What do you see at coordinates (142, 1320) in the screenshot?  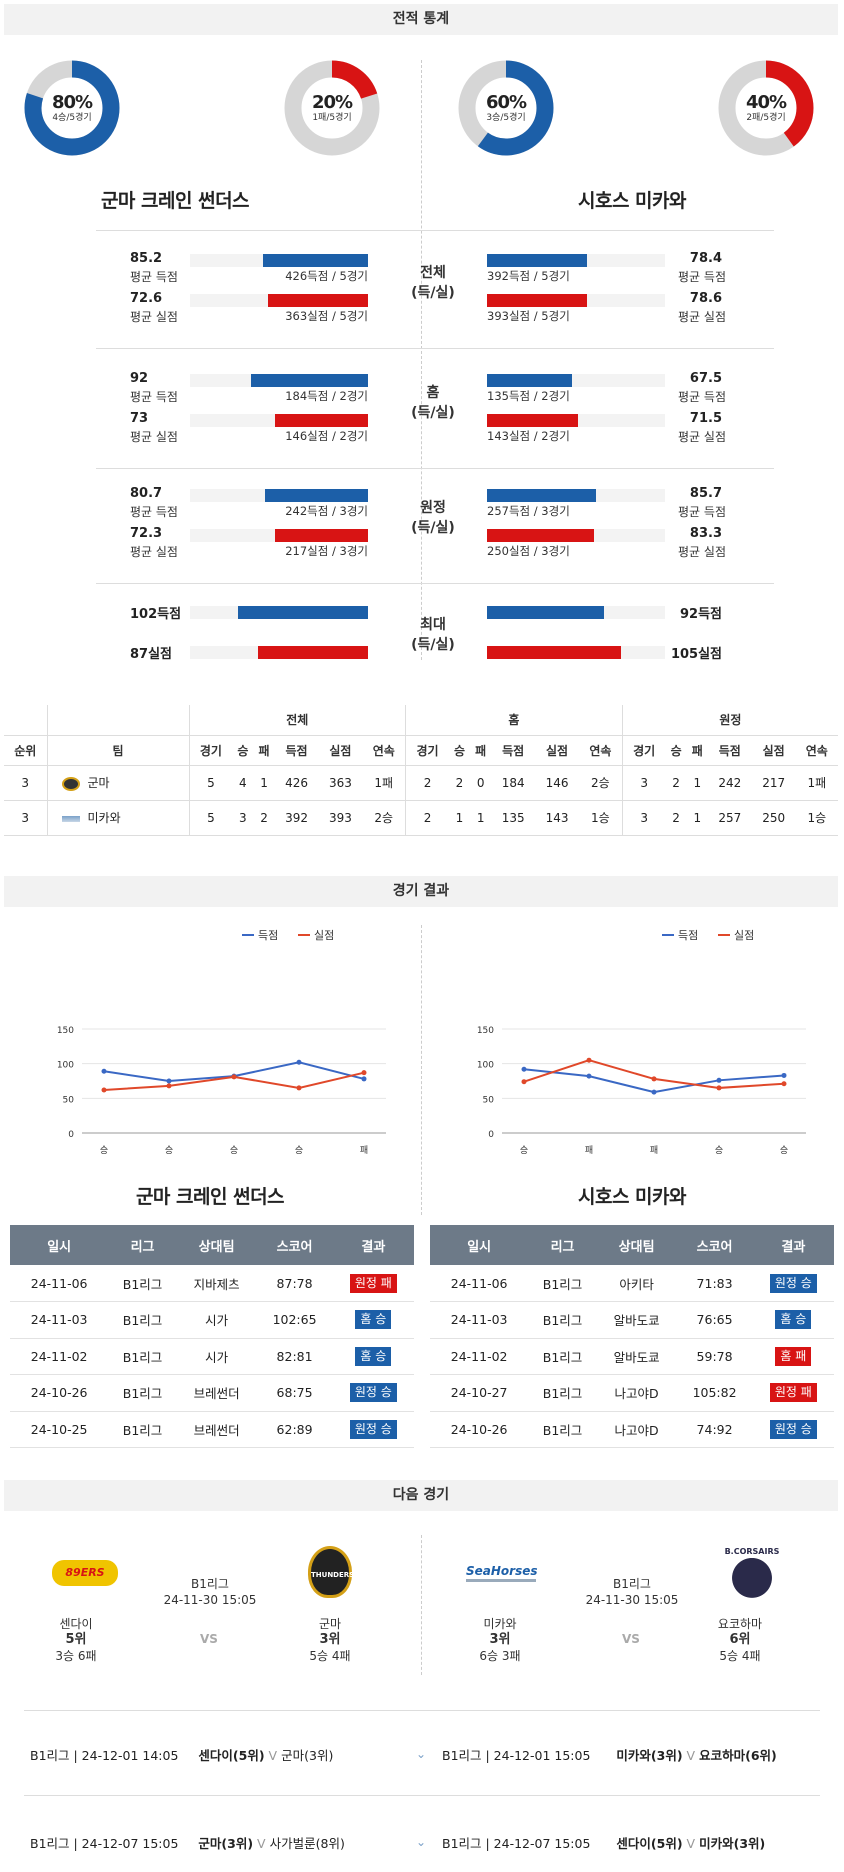 I see `result-league: B1리그` at bounding box center [142, 1320].